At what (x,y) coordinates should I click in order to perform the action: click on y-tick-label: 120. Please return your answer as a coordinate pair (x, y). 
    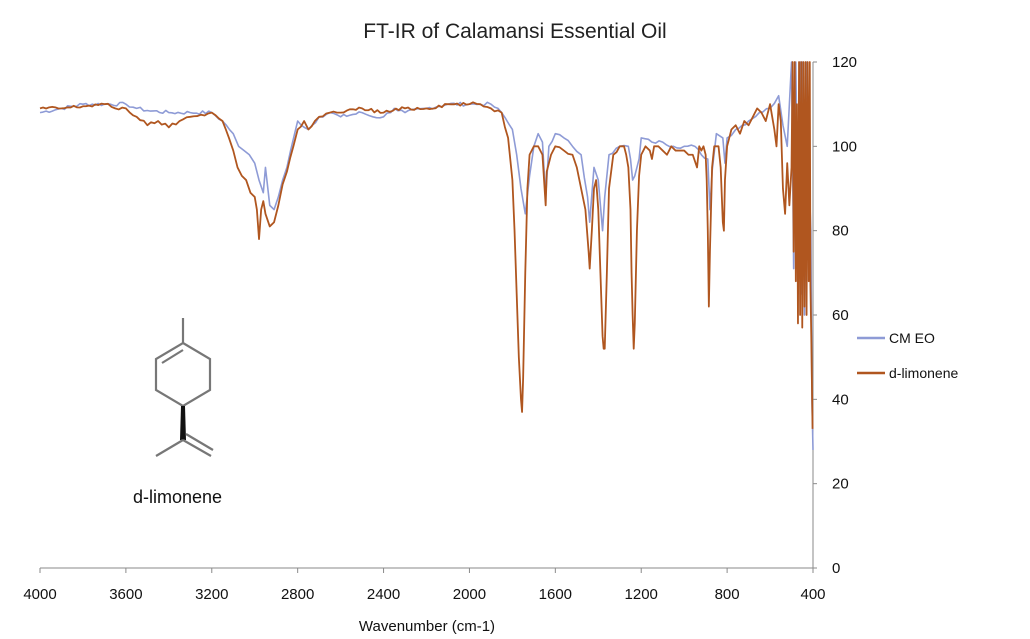
    Looking at the image, I should click on (844, 62).